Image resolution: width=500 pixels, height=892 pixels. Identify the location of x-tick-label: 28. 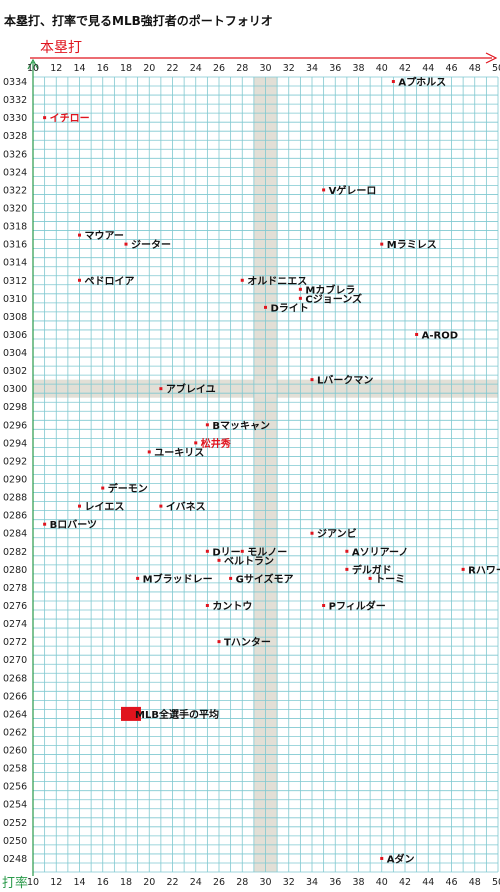
(242, 882).